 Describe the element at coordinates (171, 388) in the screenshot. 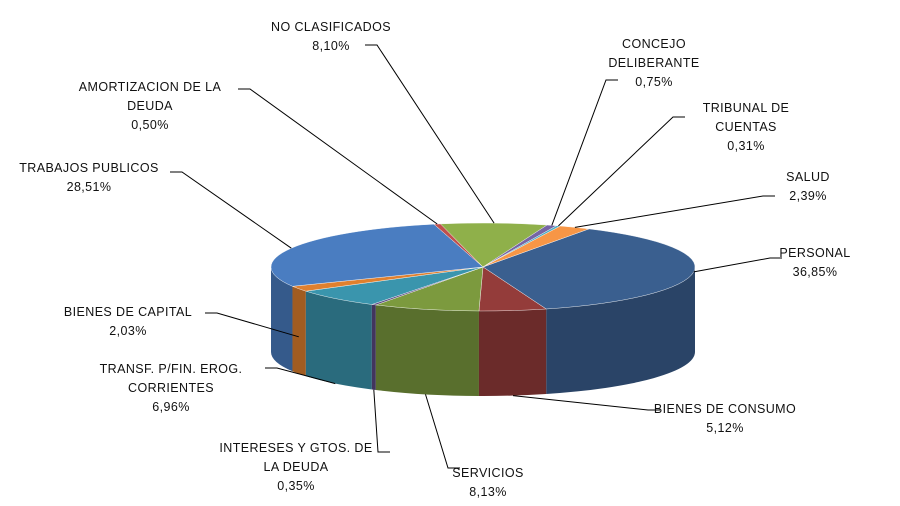

I see `category-label-transf-p-fin-erog-corrientes: CORRIENTES` at that location.